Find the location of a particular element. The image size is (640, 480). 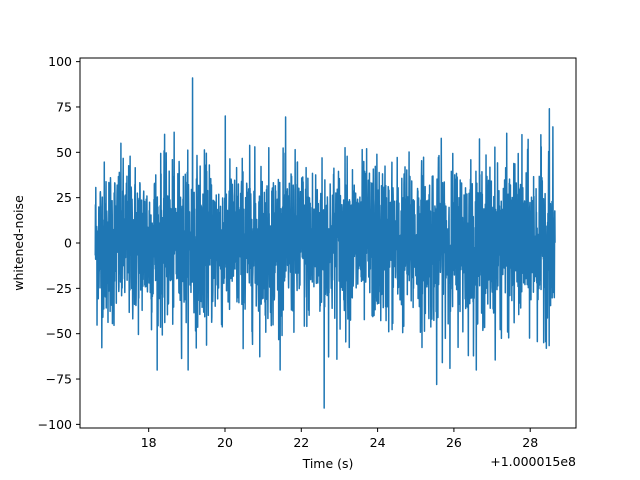

x-axis: 18 20 22 24 26 28 is located at coordinates (339, 439).